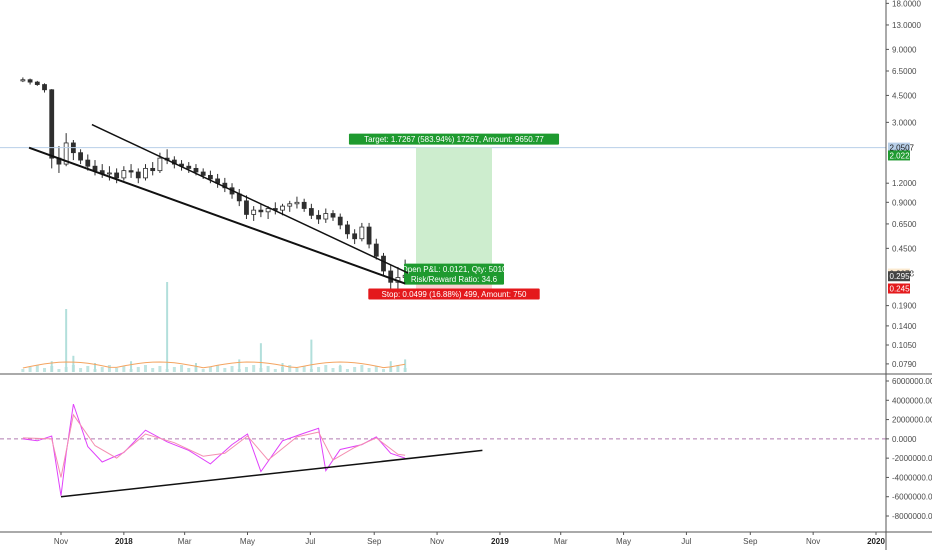 The height and width of the screenshot is (555, 932). I want to click on price-tick-label: 0.6500, so click(904, 224).